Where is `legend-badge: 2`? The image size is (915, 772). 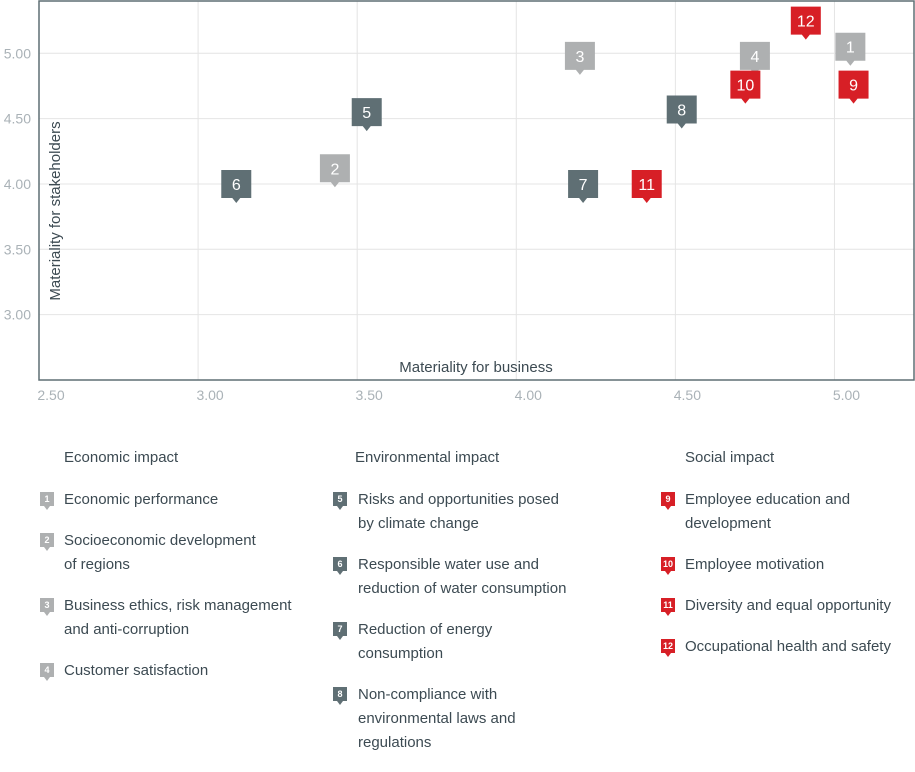
legend-badge: 2 is located at coordinates (47, 542).